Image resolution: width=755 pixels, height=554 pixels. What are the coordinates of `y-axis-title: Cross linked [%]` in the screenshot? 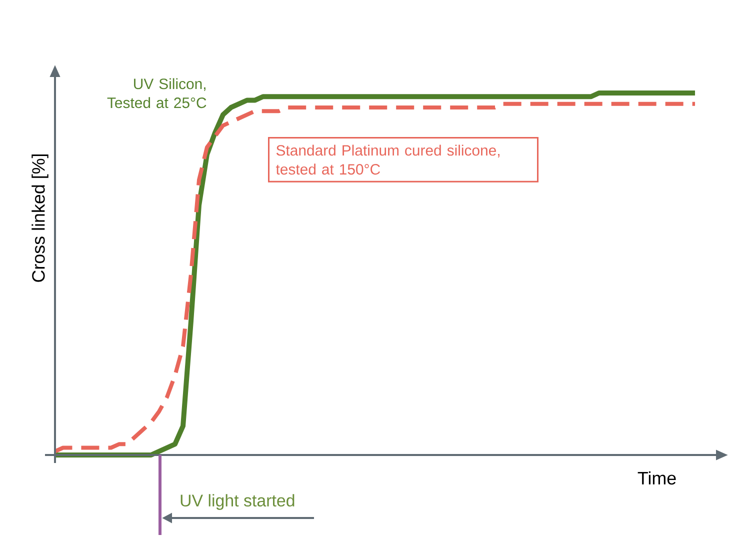 It's located at (40, 218).